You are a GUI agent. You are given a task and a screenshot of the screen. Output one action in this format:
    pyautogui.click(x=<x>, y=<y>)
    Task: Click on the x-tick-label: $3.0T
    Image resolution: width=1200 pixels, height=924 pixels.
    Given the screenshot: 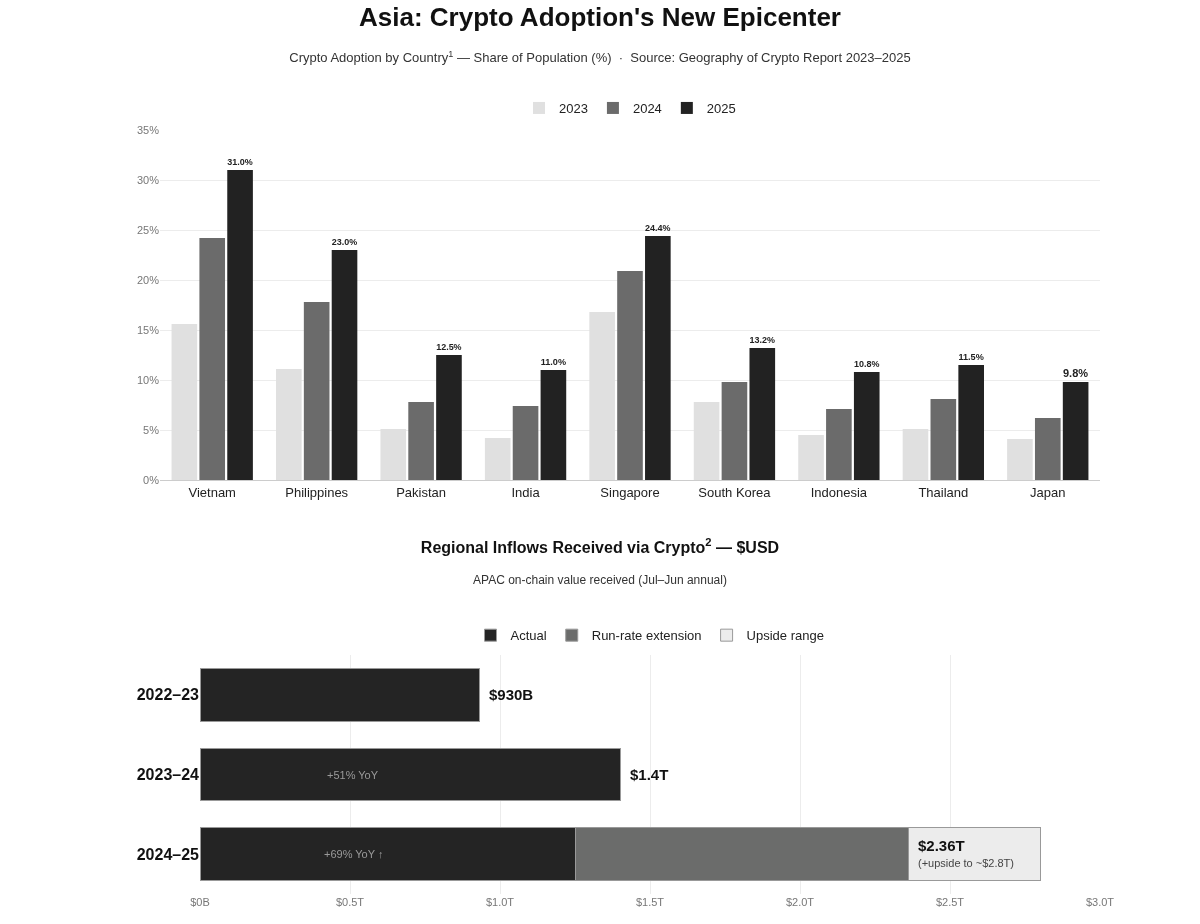 What is the action you would take?
    pyautogui.click(x=1100, y=902)
    